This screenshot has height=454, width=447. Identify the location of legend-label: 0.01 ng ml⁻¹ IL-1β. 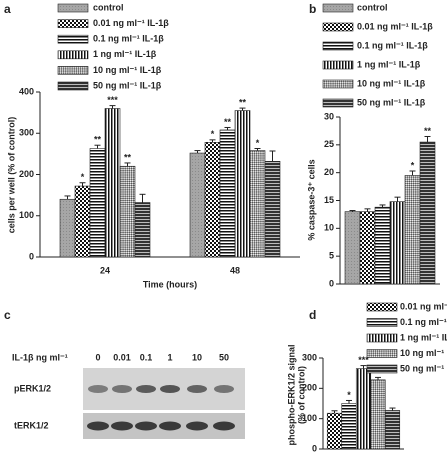
(395, 26).